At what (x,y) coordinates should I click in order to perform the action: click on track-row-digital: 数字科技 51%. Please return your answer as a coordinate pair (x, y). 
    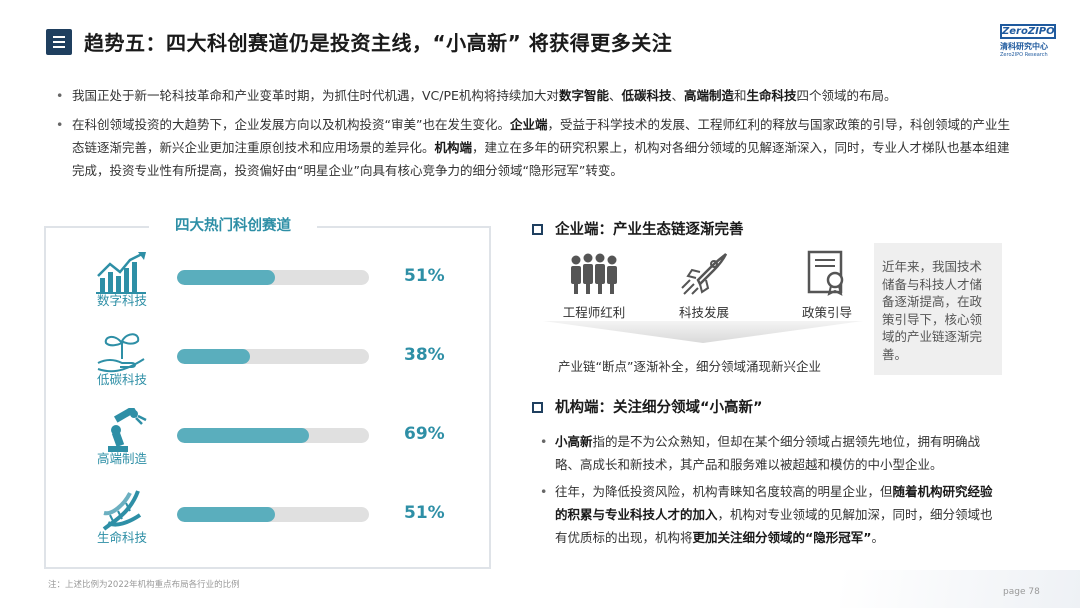
    Looking at the image, I should click on (267, 290).